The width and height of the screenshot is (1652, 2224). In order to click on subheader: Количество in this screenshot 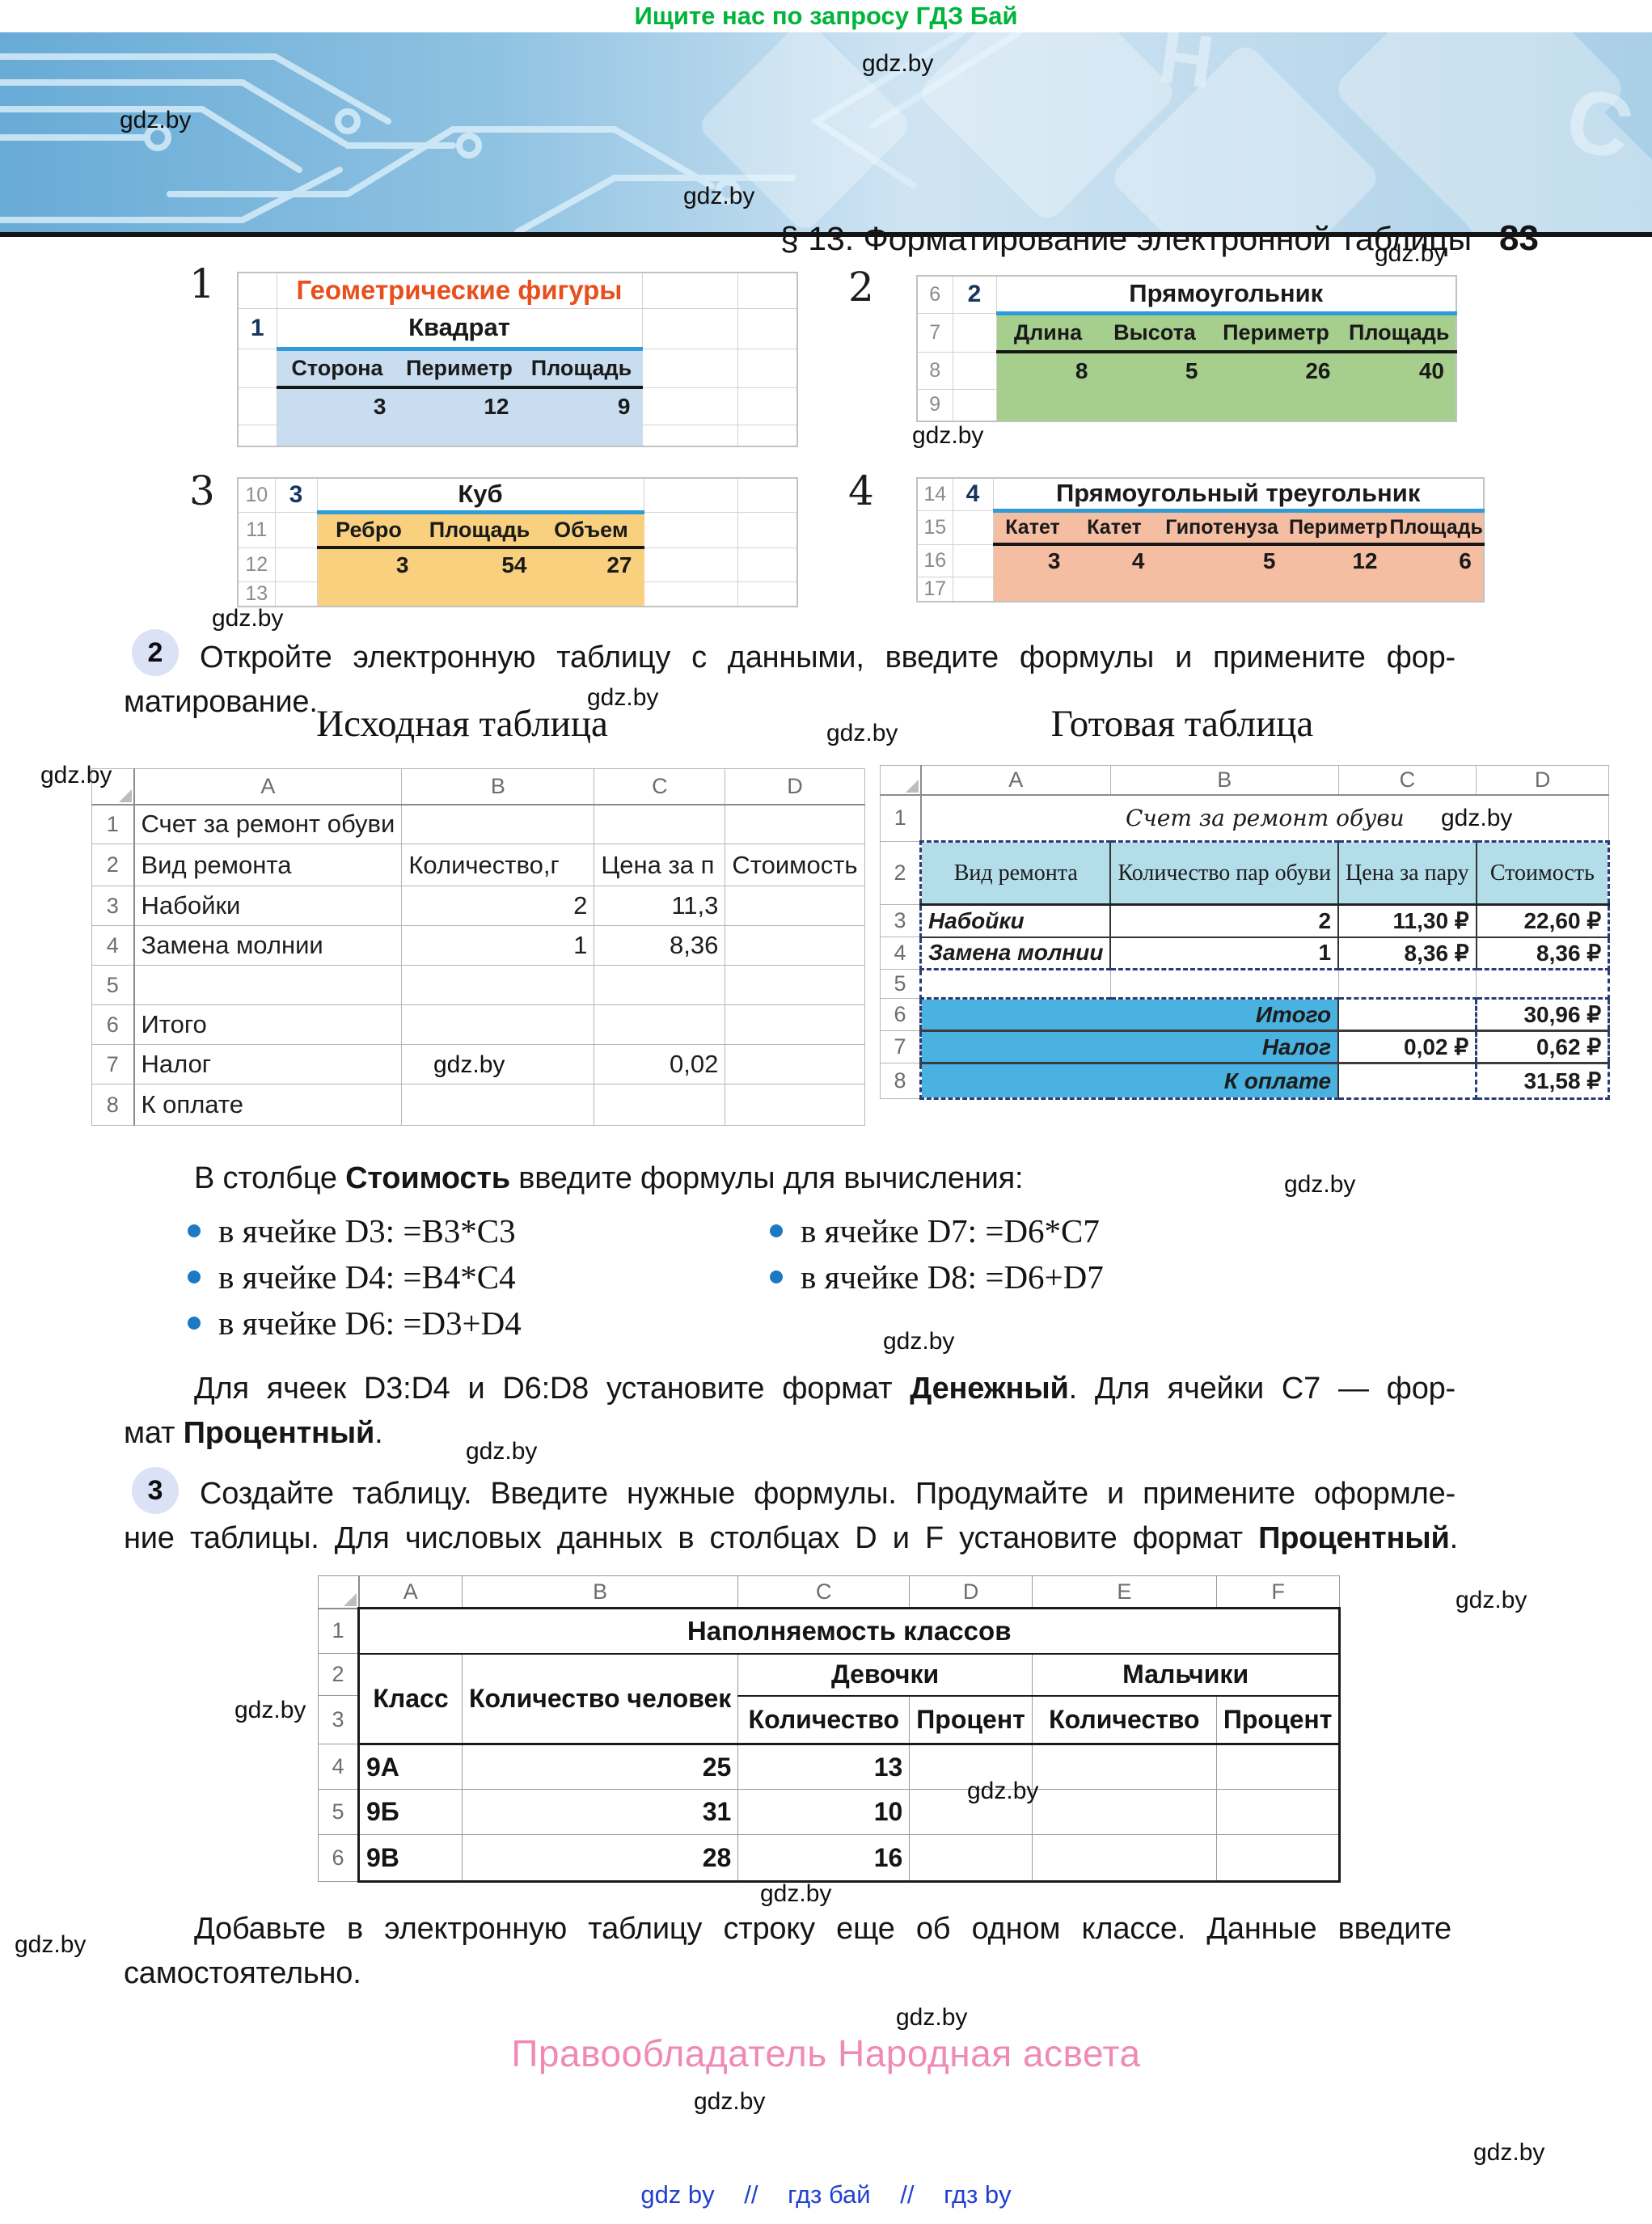, I will do `click(1124, 1720)`.